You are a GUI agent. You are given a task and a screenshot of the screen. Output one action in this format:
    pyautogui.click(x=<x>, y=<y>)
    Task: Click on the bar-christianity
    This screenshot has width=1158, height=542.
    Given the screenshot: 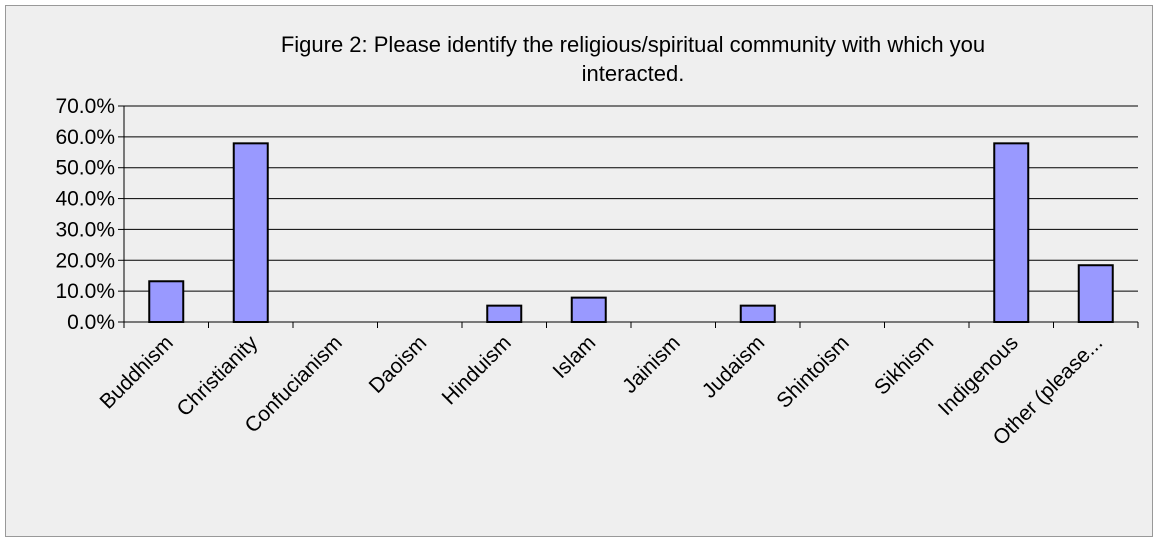 What is the action you would take?
    pyautogui.click(x=250, y=232)
    